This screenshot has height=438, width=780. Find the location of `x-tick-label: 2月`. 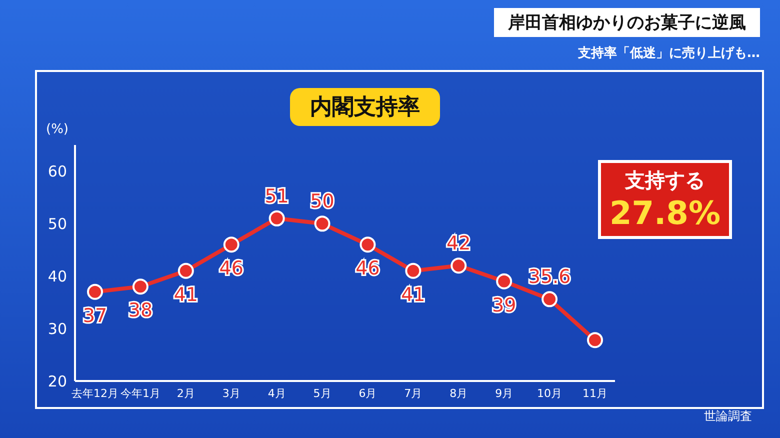

x-tick-label: 2月 is located at coordinates (185, 393).